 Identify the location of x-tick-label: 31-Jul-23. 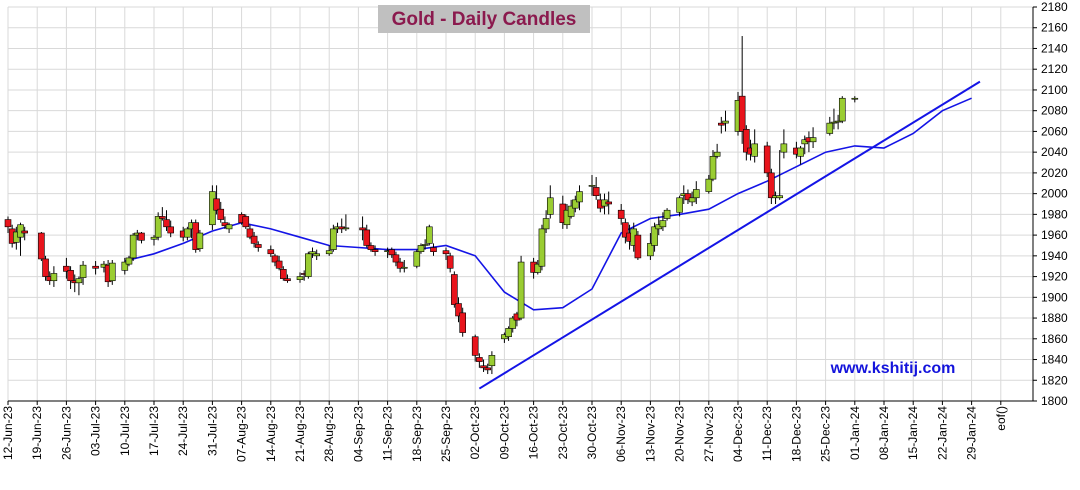
(212, 431).